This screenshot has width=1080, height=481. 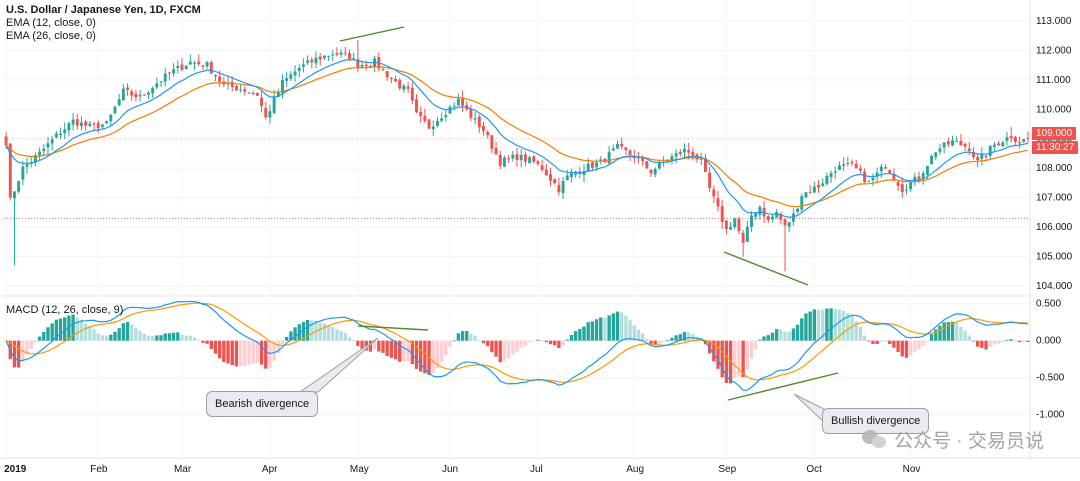 What do you see at coordinates (814, 469) in the screenshot?
I see `time-tick-label: Oct` at bounding box center [814, 469].